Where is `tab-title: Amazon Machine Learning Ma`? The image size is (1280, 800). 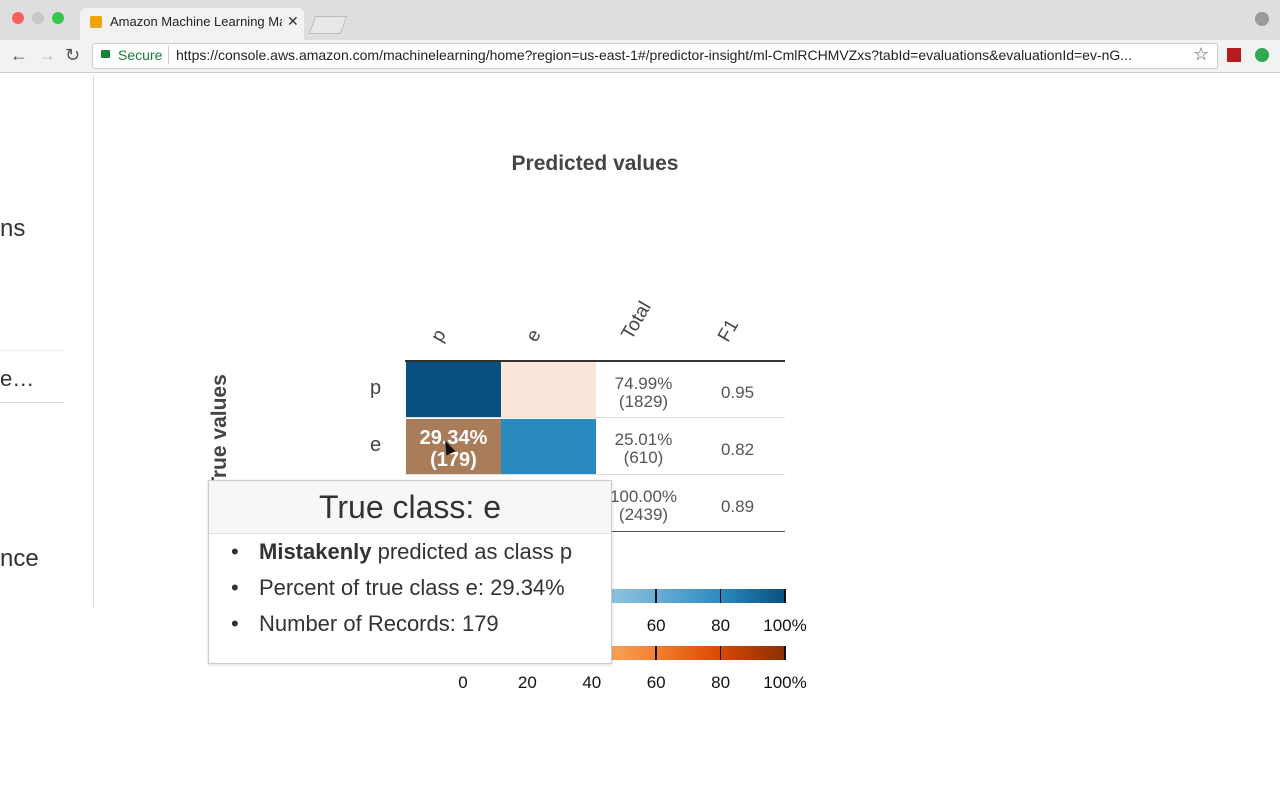
tab-title: Amazon Machine Learning Ma is located at coordinates (196, 21).